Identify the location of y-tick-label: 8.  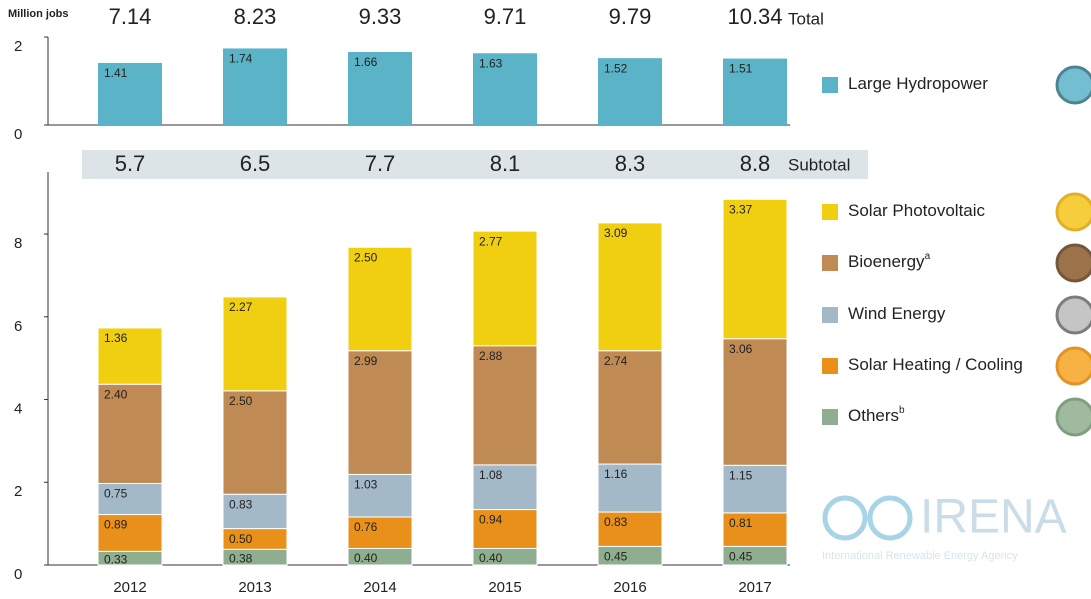
(18, 243).